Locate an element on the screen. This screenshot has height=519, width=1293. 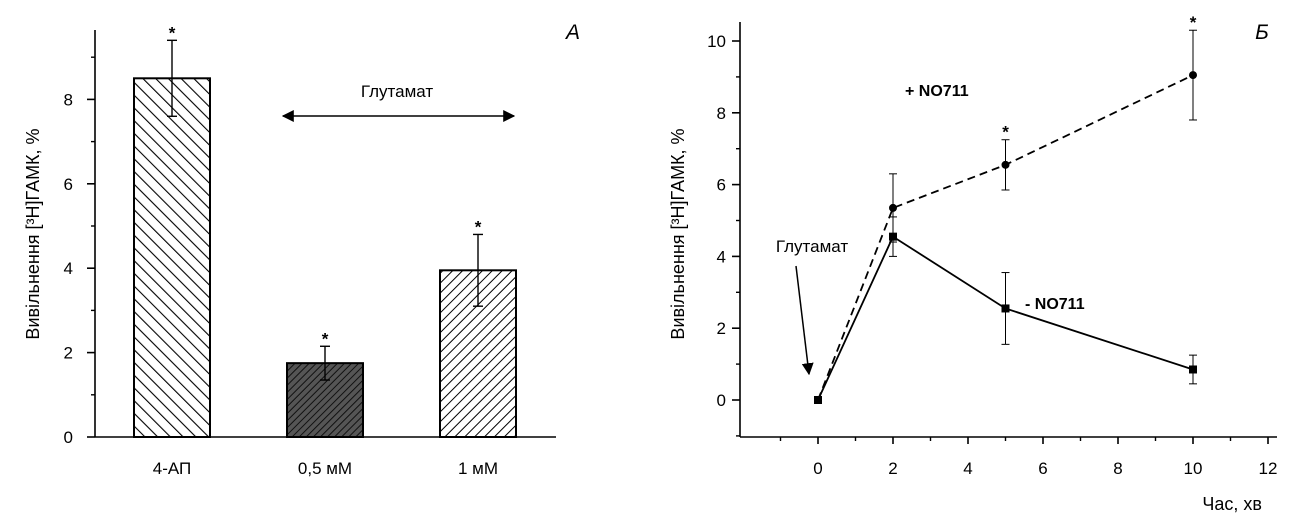
panel-b-letter: Б is located at coordinates (1262, 32).